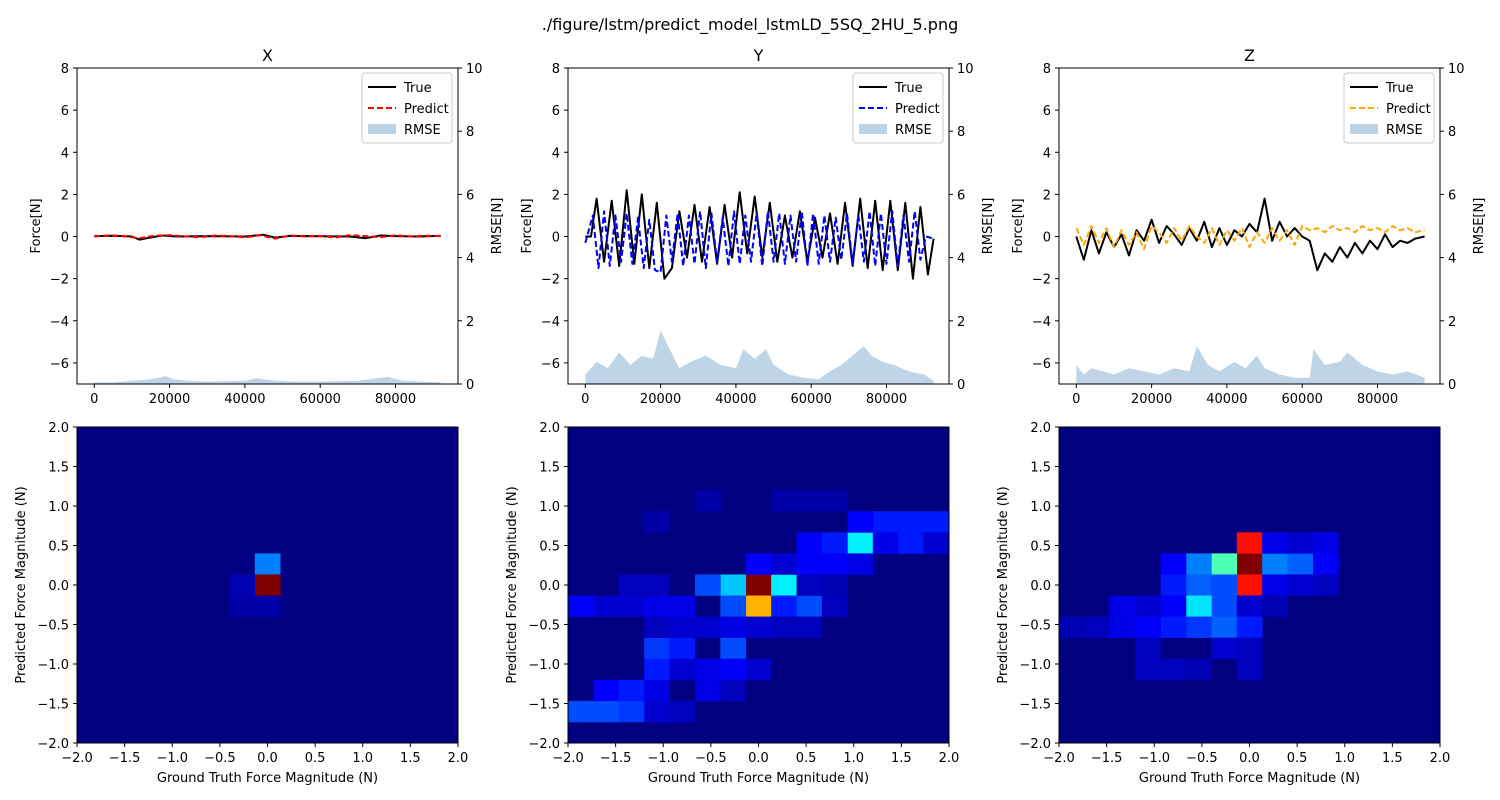 The width and height of the screenshot is (1500, 800). What do you see at coordinates (1399, 88) in the screenshot?
I see `legend-label: True` at bounding box center [1399, 88].